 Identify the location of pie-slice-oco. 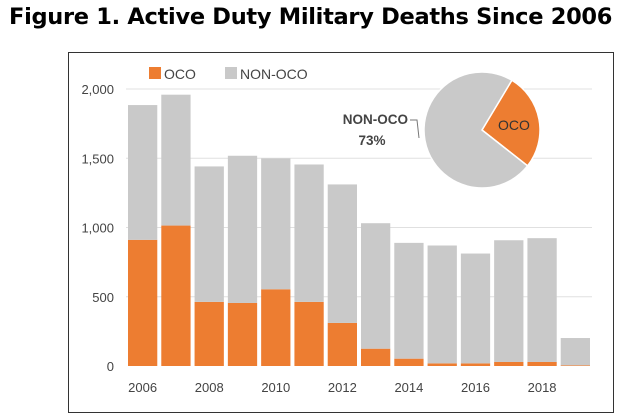
(511, 123).